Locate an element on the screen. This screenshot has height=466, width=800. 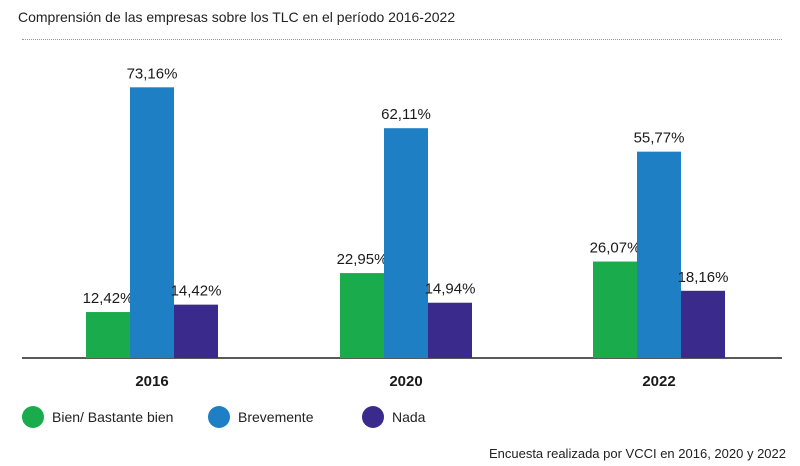
data-label-2022-2: 18,16% is located at coordinates (703, 277).